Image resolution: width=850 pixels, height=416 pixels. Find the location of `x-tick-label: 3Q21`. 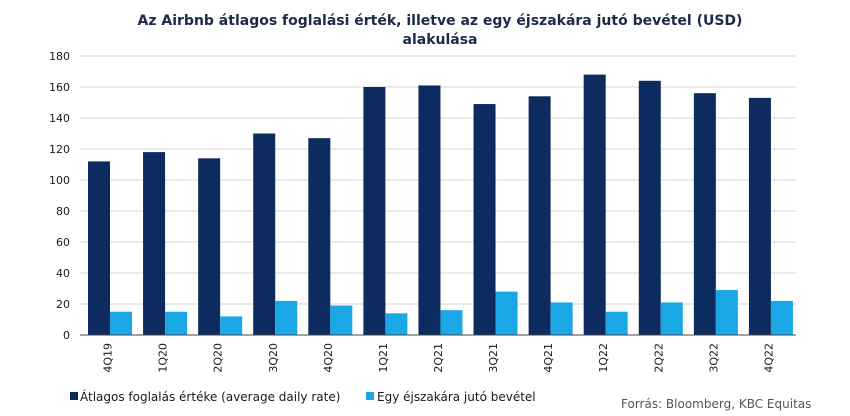

x-tick-label: 3Q21 is located at coordinates (493, 358).